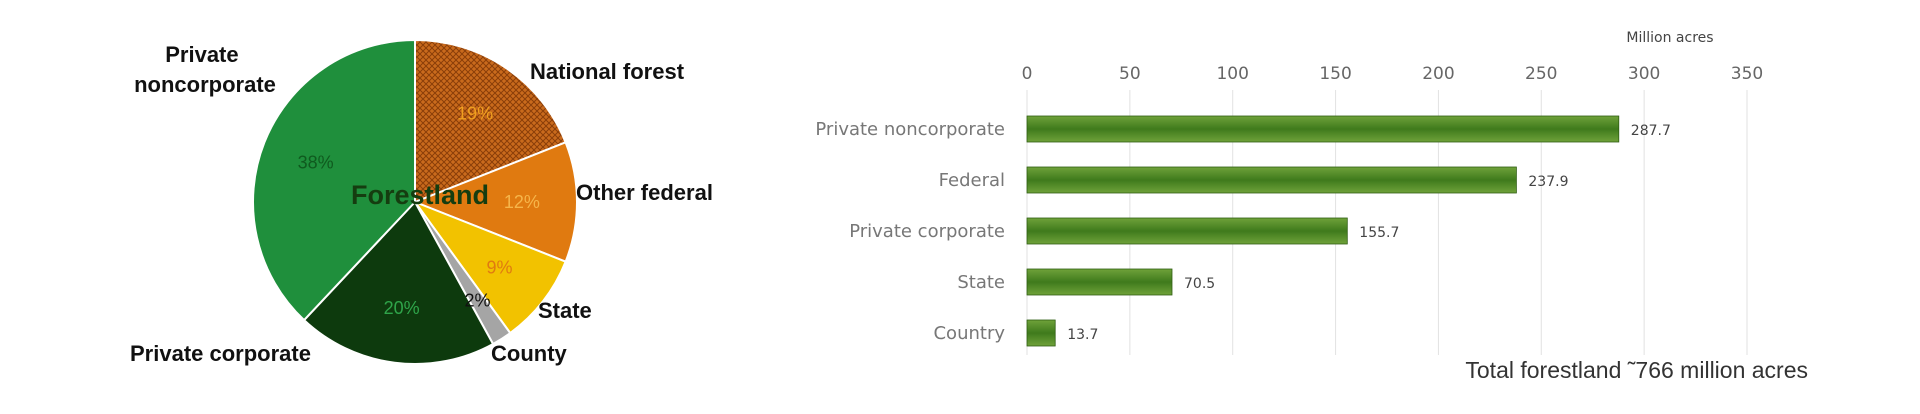 This screenshot has width=1920, height=414. What do you see at coordinates (607, 71) in the screenshot?
I see `pie-label-national-forest: National forest` at bounding box center [607, 71].